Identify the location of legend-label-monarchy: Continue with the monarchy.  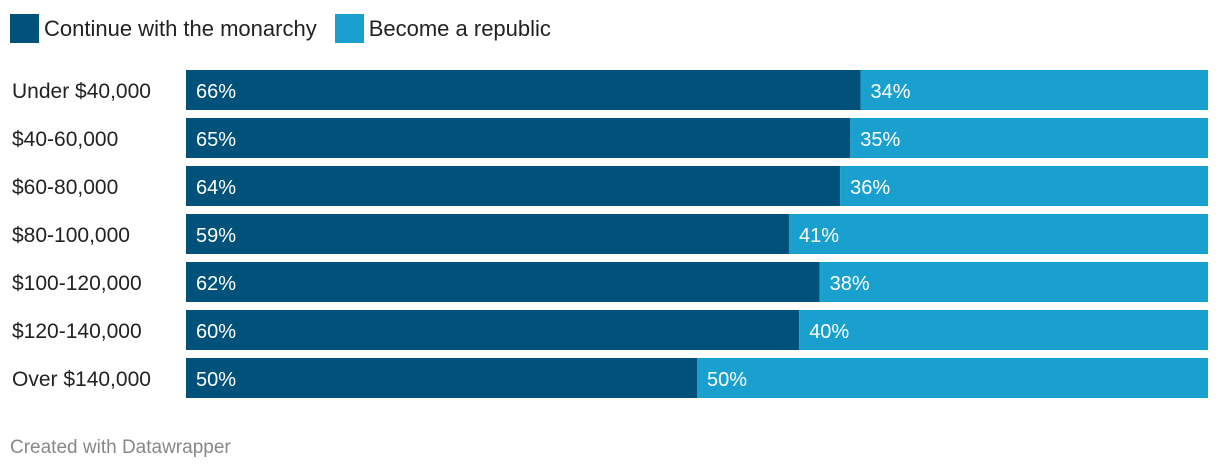
(180, 28).